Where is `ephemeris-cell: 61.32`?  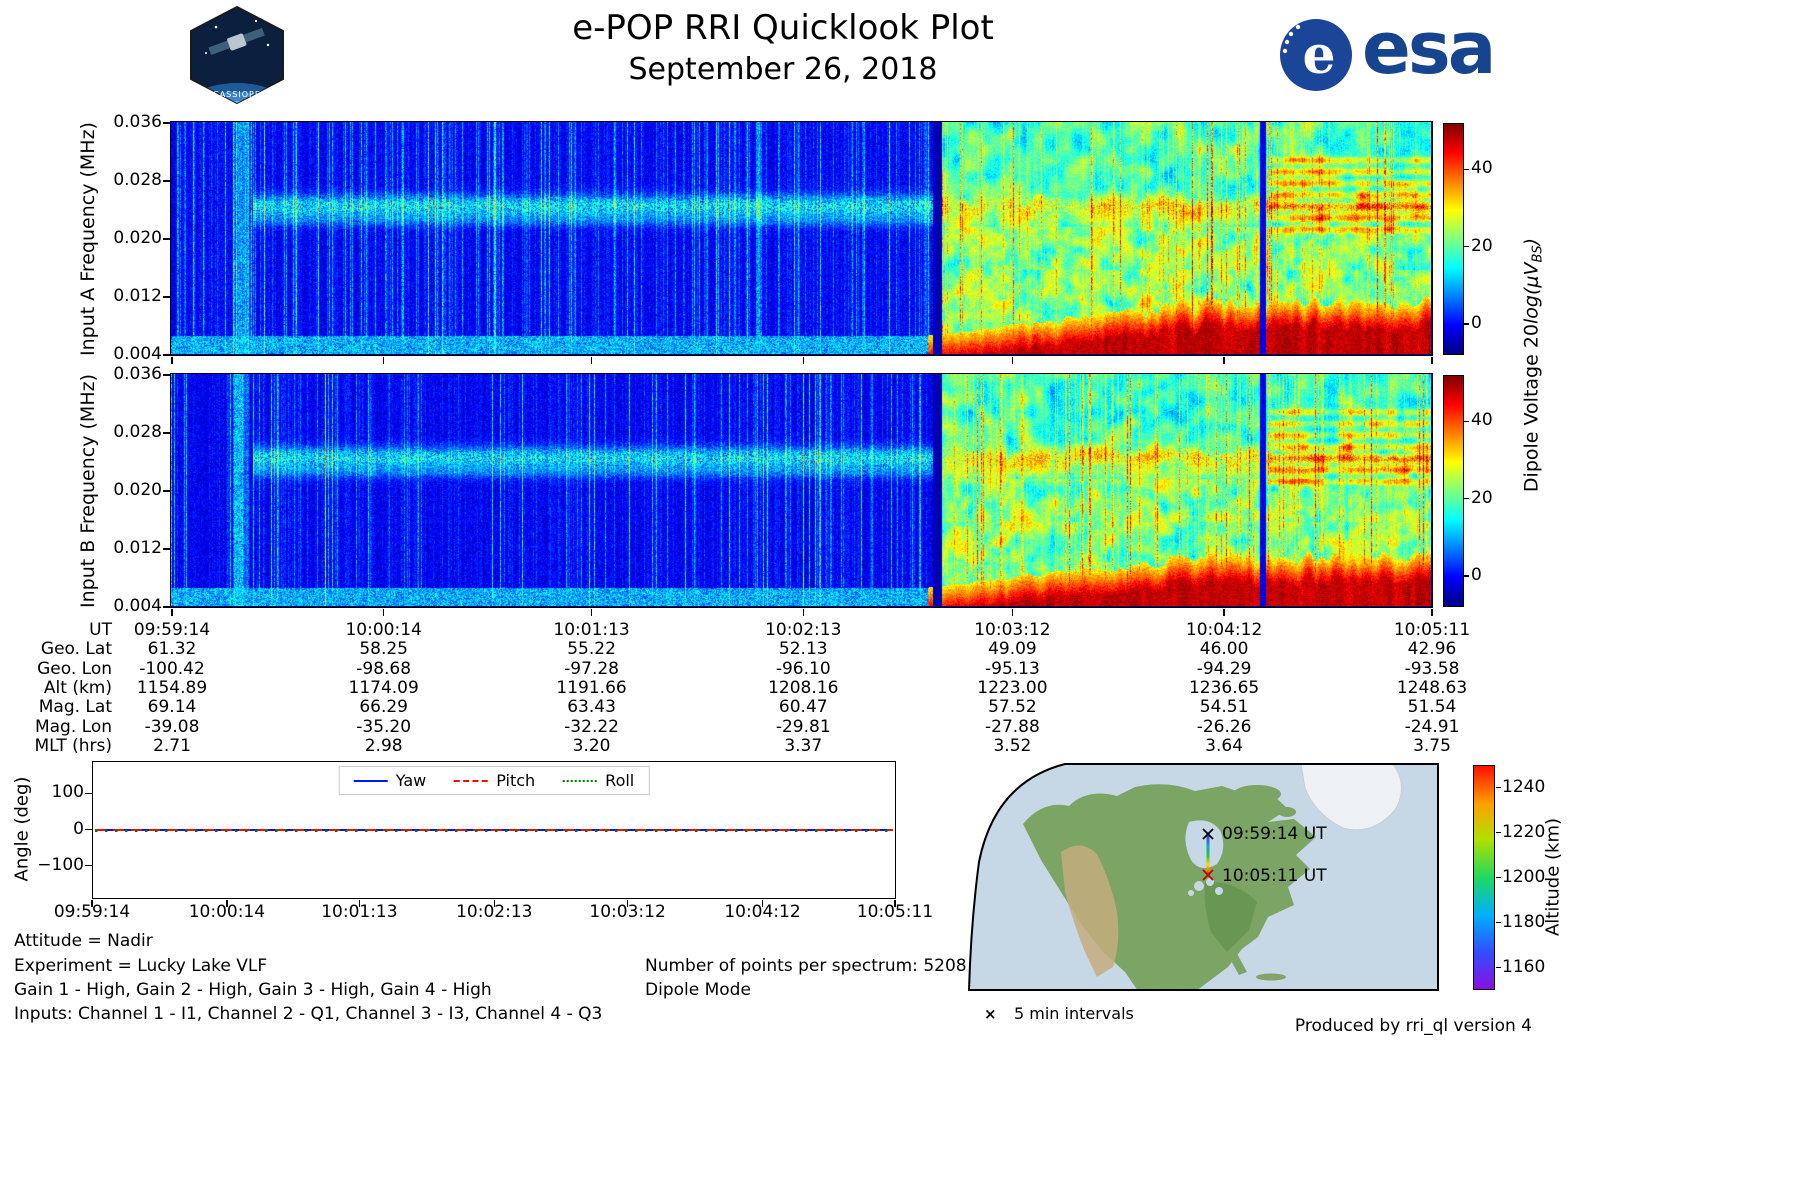 ephemeris-cell: 61.32 is located at coordinates (172, 649).